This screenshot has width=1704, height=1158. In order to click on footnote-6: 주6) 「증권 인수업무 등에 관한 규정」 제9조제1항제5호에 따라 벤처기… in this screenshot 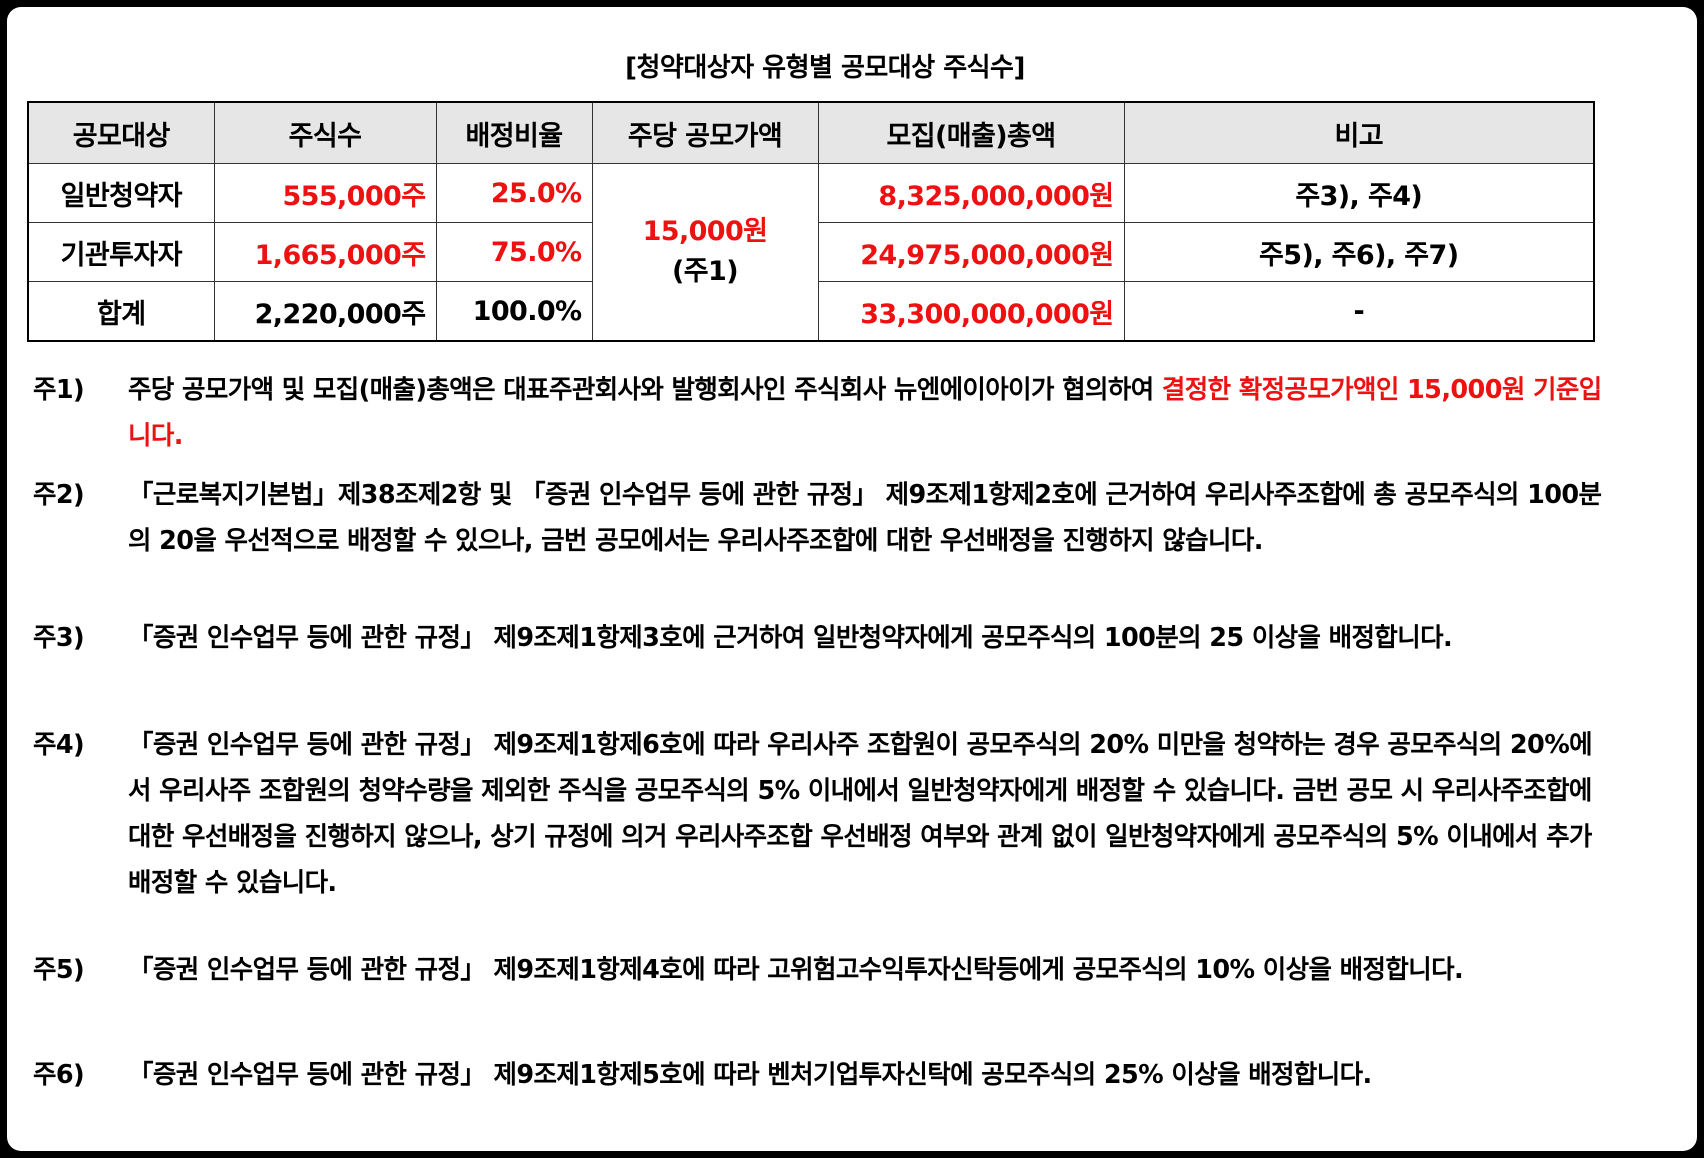, I will do `click(823, 1075)`.